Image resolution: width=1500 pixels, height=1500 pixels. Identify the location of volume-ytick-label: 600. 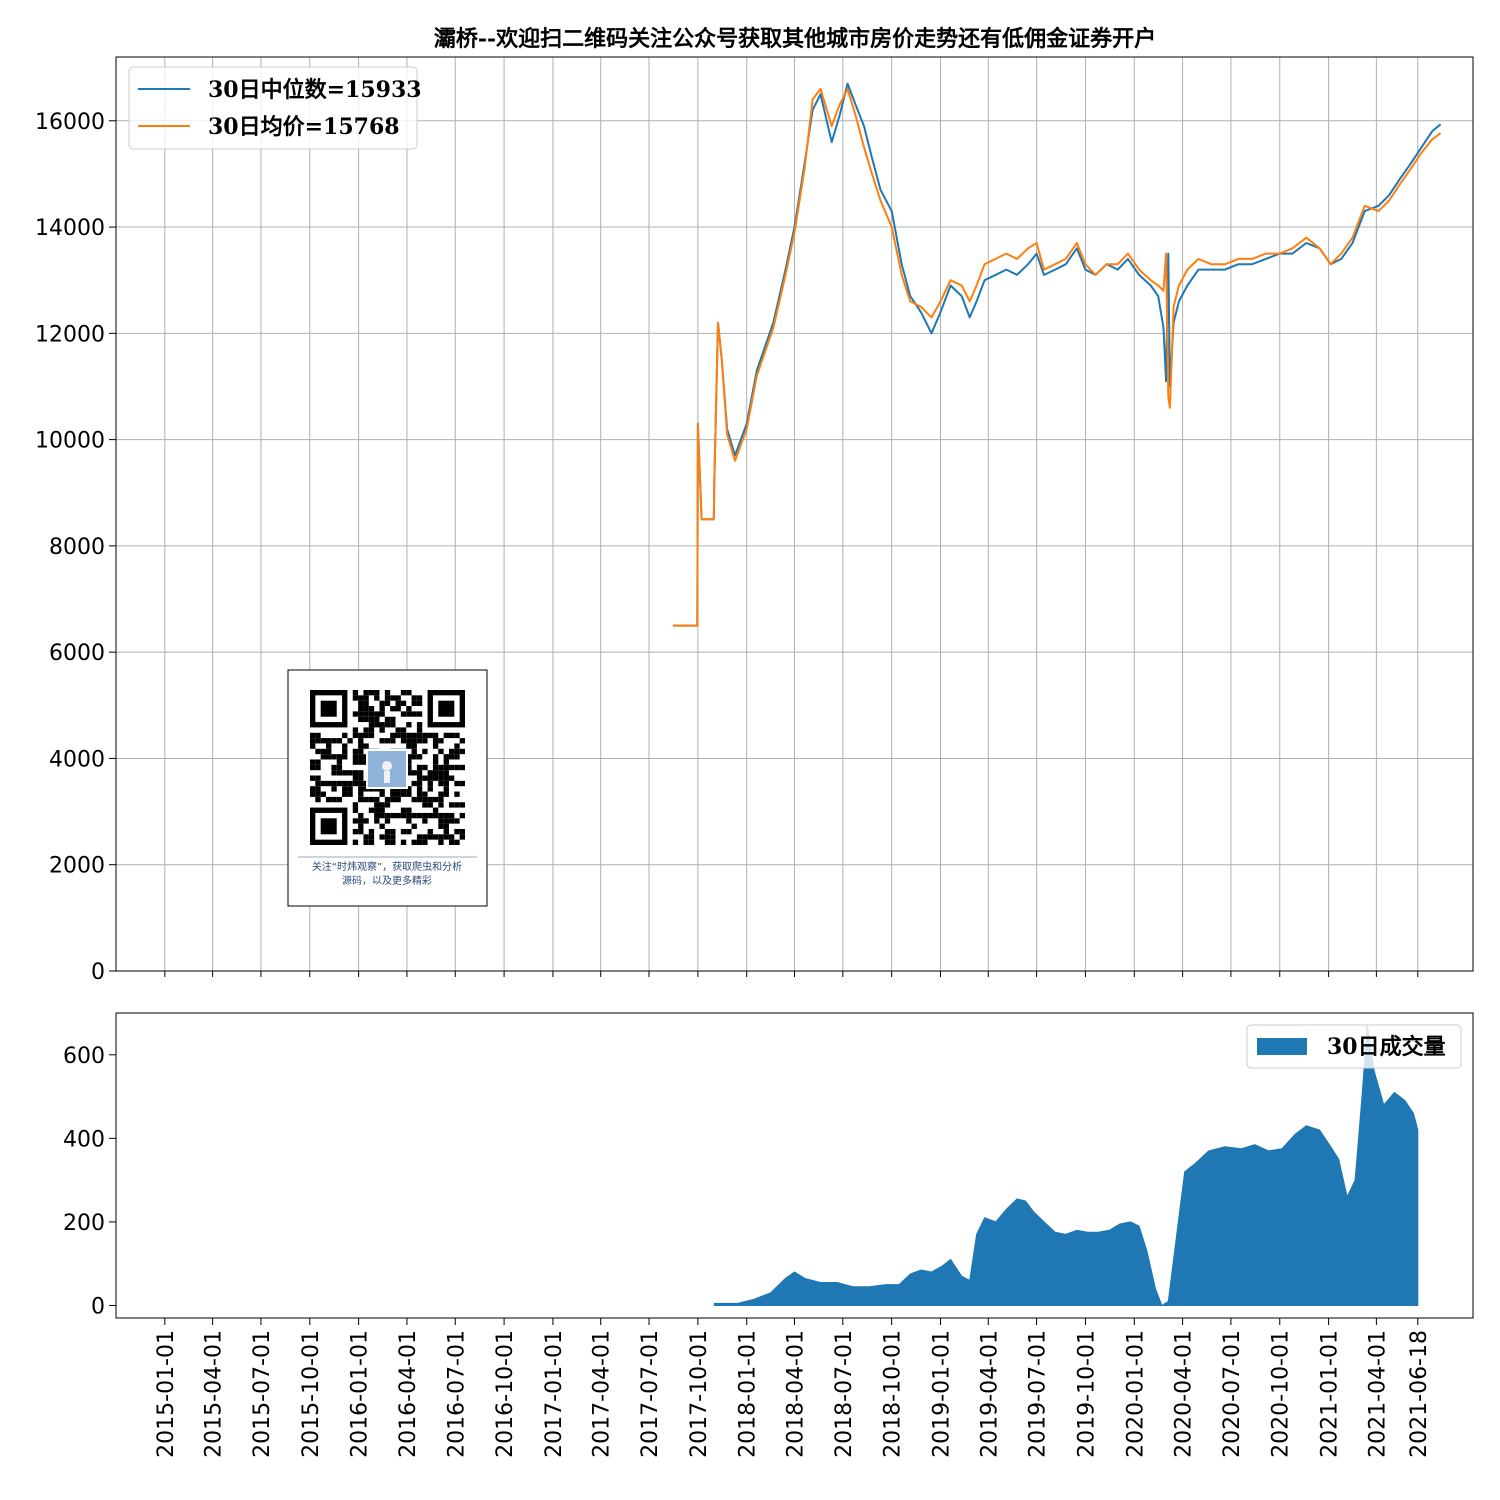
(84, 1056).